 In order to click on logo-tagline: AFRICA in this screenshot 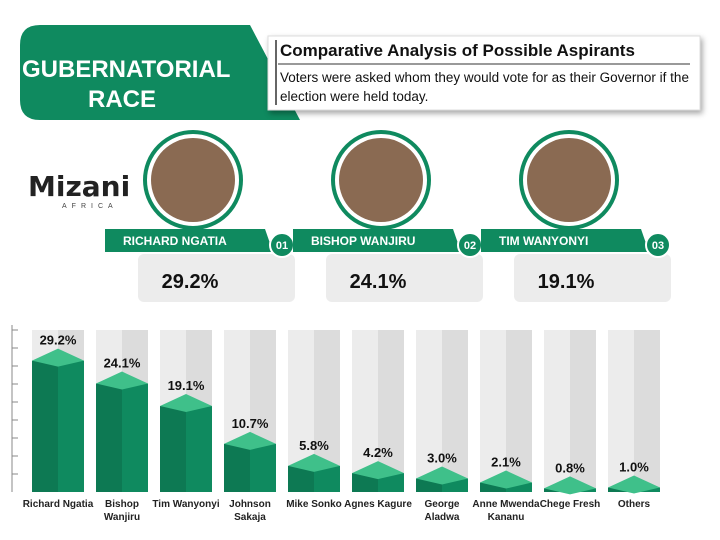, I will do `click(90, 206)`.